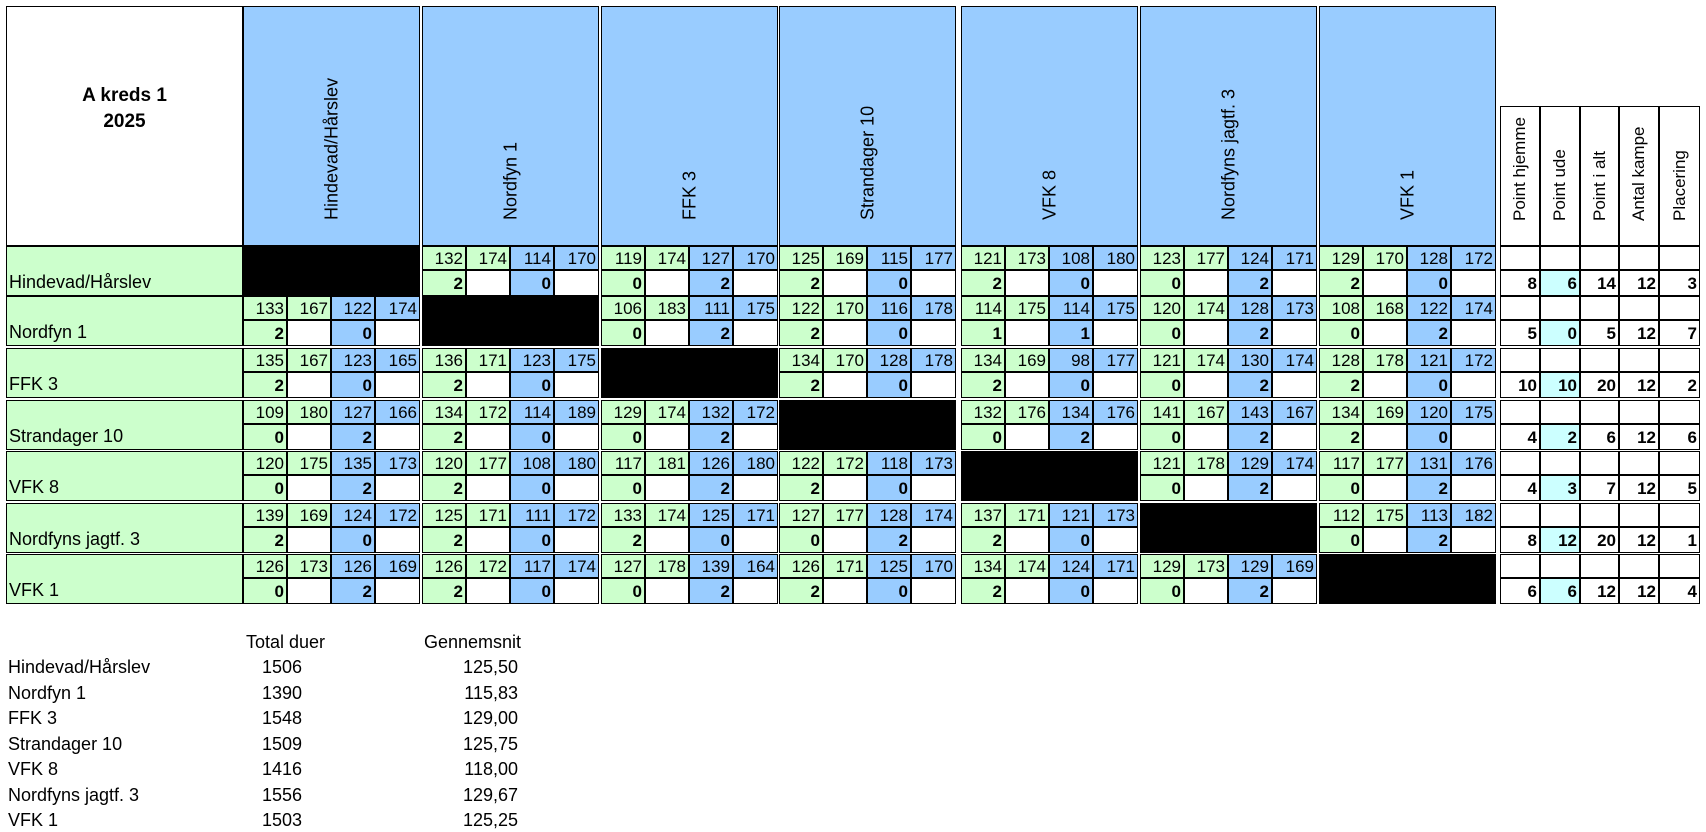 Image resolution: width=1706 pixels, height=832 pixels. What do you see at coordinates (353, 463) in the screenshot?
I see `score-cell: 135` at bounding box center [353, 463].